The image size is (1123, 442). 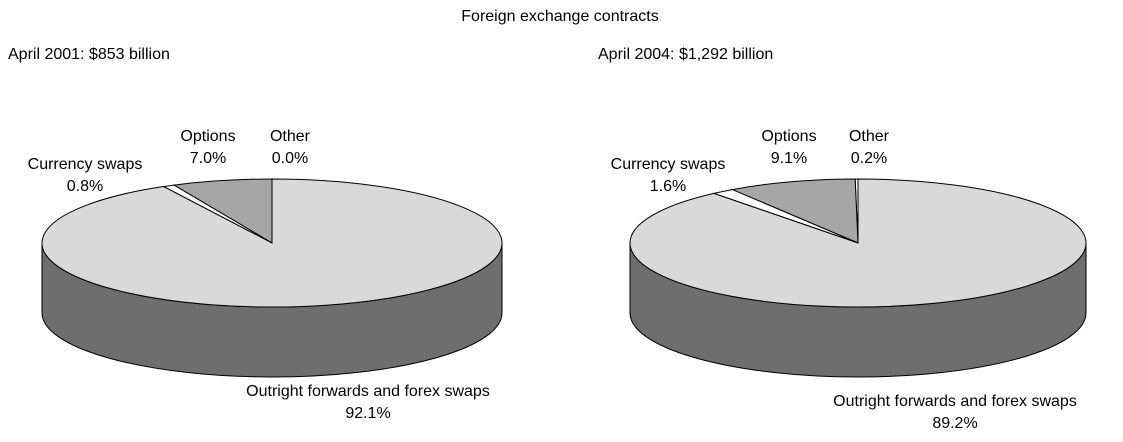 I want to click on slice-value-label: 92.1%, so click(x=367, y=413).